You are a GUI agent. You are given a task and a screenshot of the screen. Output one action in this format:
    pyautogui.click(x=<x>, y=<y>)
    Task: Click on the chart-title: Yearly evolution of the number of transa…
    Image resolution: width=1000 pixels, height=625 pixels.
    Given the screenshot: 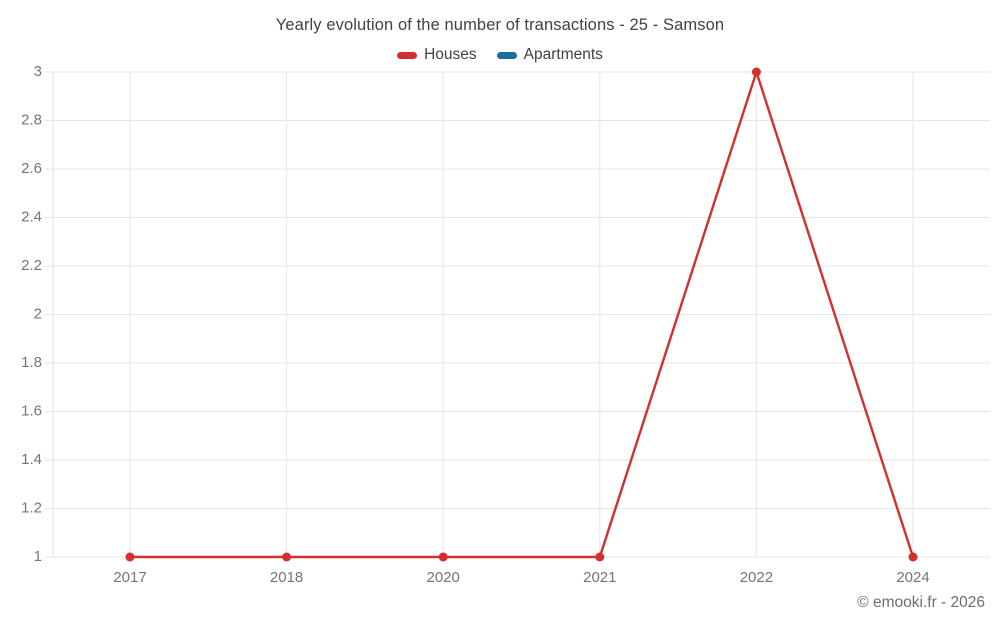 What is the action you would take?
    pyautogui.click(x=500, y=25)
    